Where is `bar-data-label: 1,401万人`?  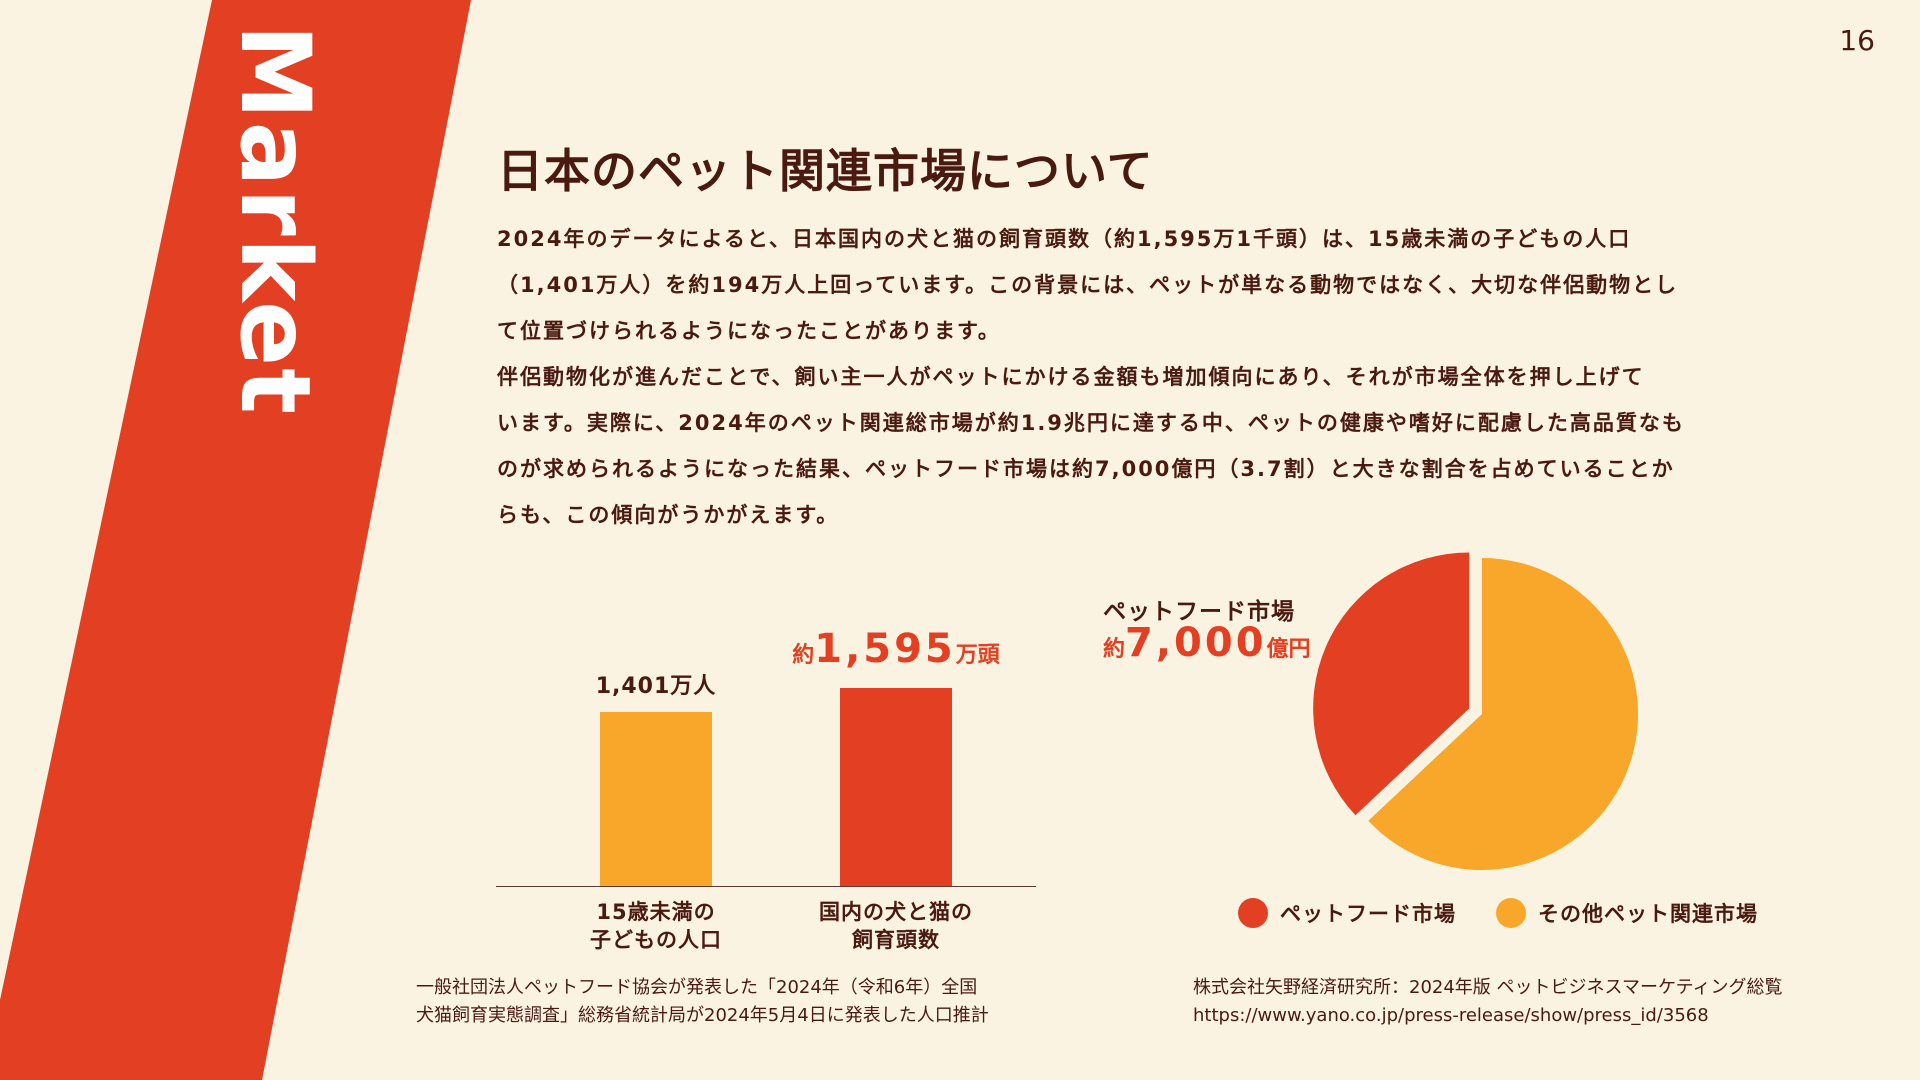
bar-data-label: 1,401万人 is located at coordinates (656, 687).